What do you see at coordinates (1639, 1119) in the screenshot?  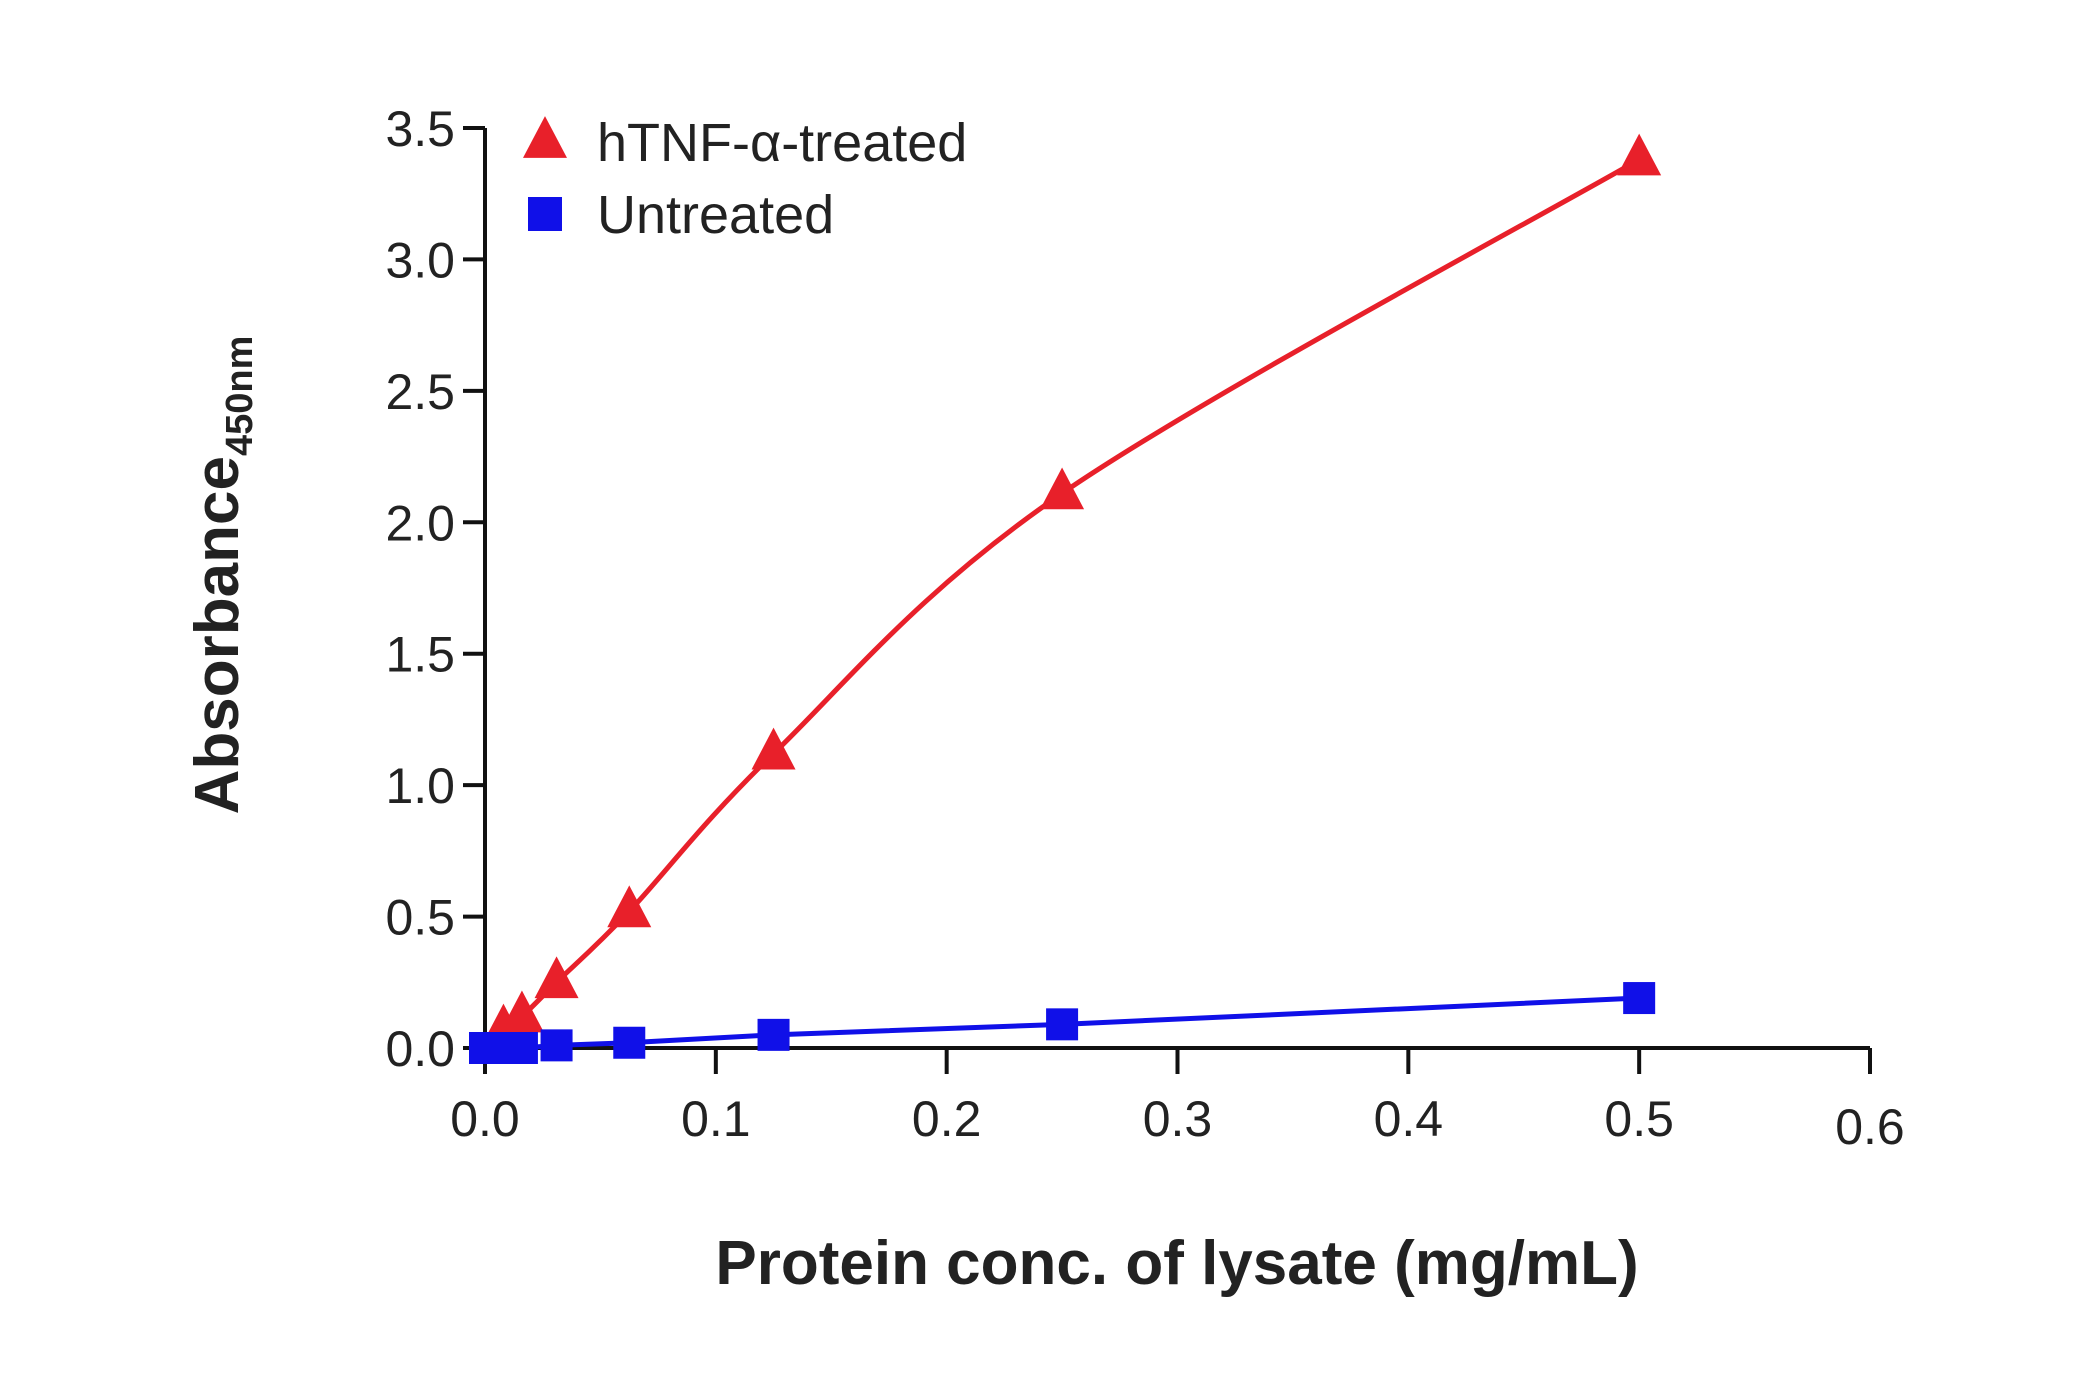 I see `x-tick-label: 0.5` at bounding box center [1639, 1119].